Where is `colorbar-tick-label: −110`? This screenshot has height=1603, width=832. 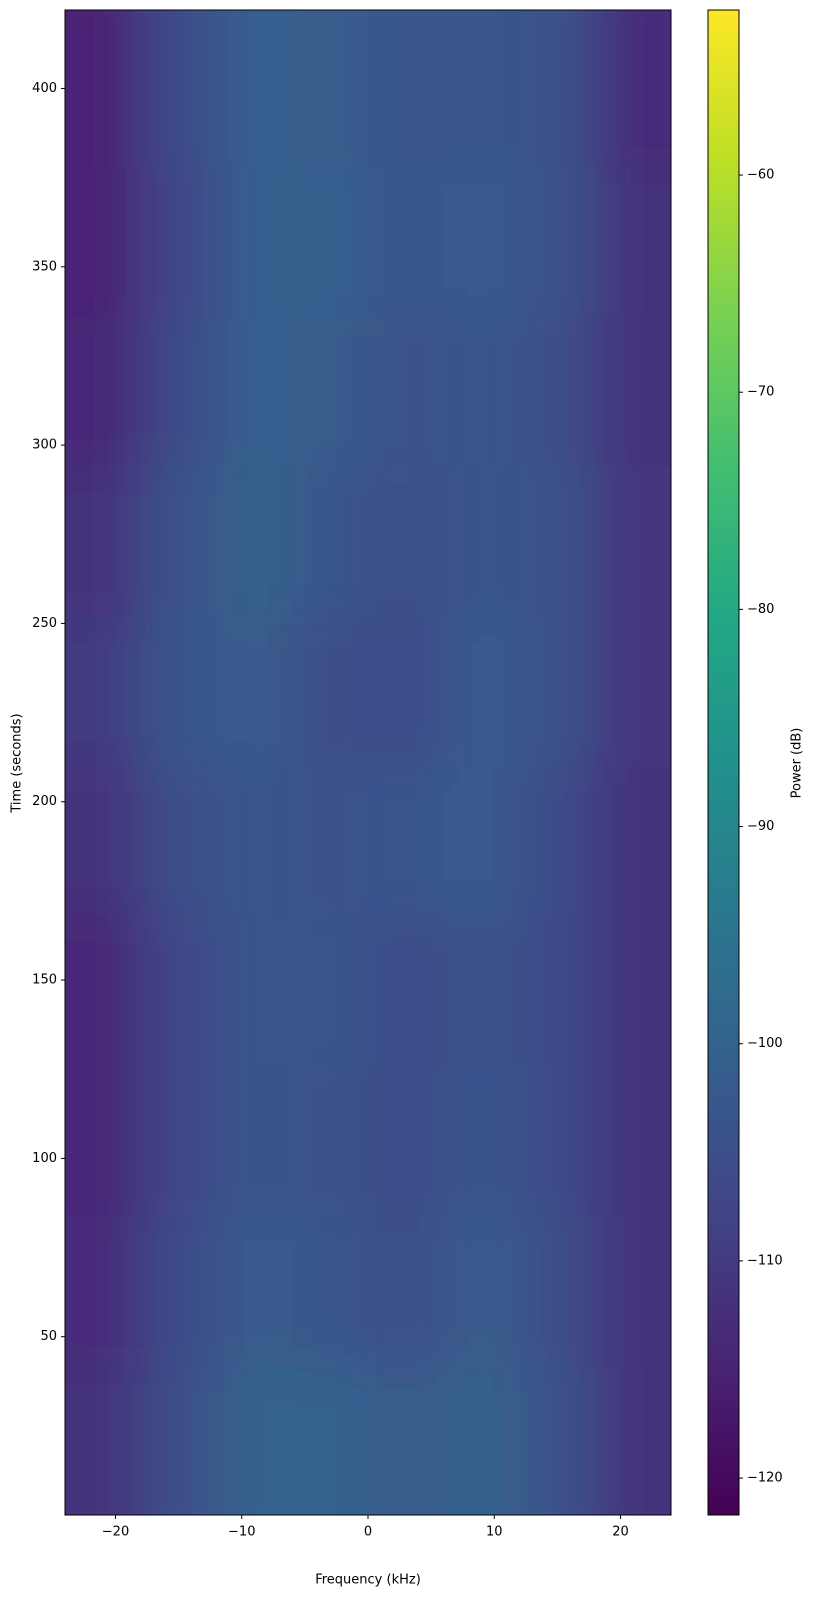 colorbar-tick-label: −110 is located at coordinates (765, 1260).